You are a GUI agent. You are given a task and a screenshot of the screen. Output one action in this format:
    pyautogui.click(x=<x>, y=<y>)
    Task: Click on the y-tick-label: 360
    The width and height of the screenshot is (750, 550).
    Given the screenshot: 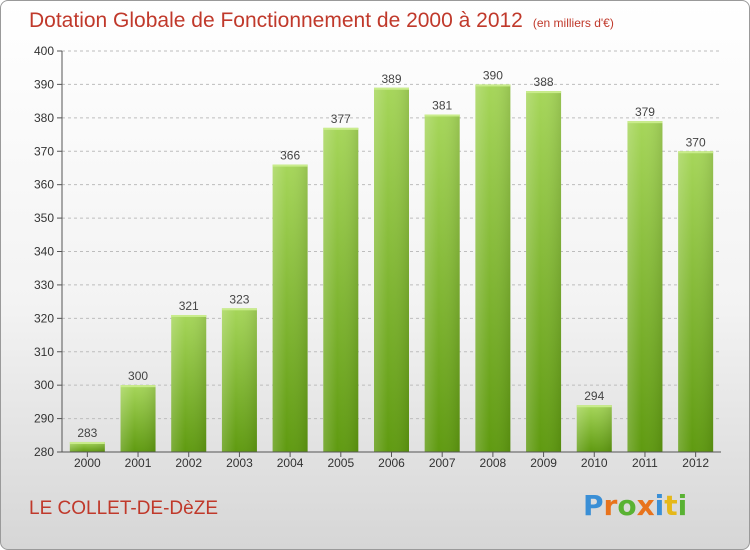 What is the action you would take?
    pyautogui.click(x=44, y=185)
    